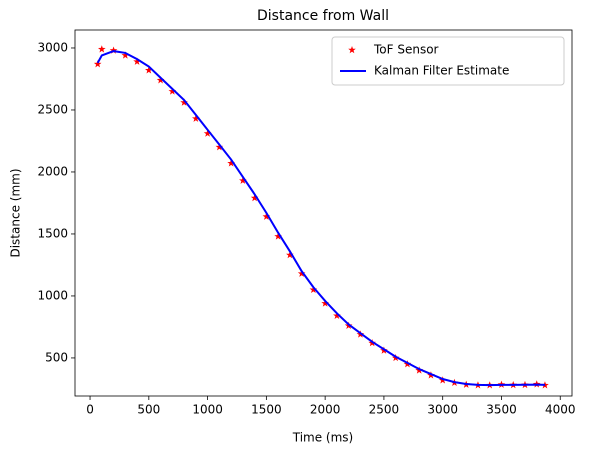 This screenshot has width=592, height=455. I want to click on x-tick-label: 2500, so click(384, 410).